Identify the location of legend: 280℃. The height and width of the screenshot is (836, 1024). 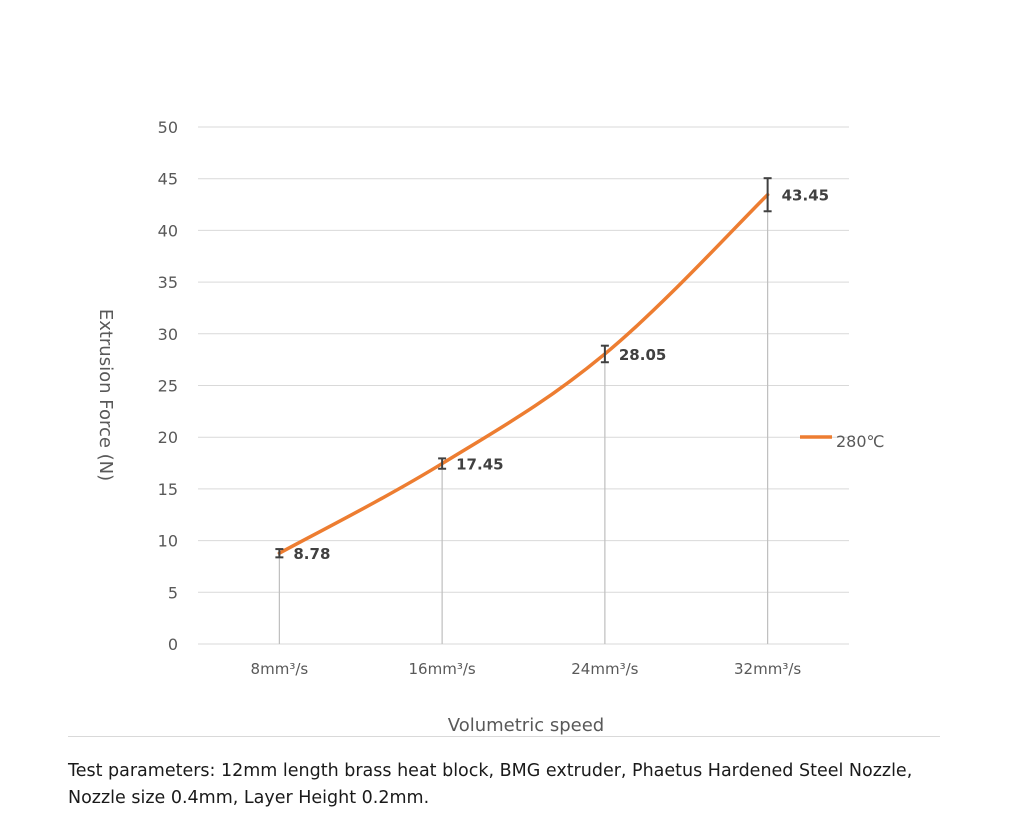
(842, 441).